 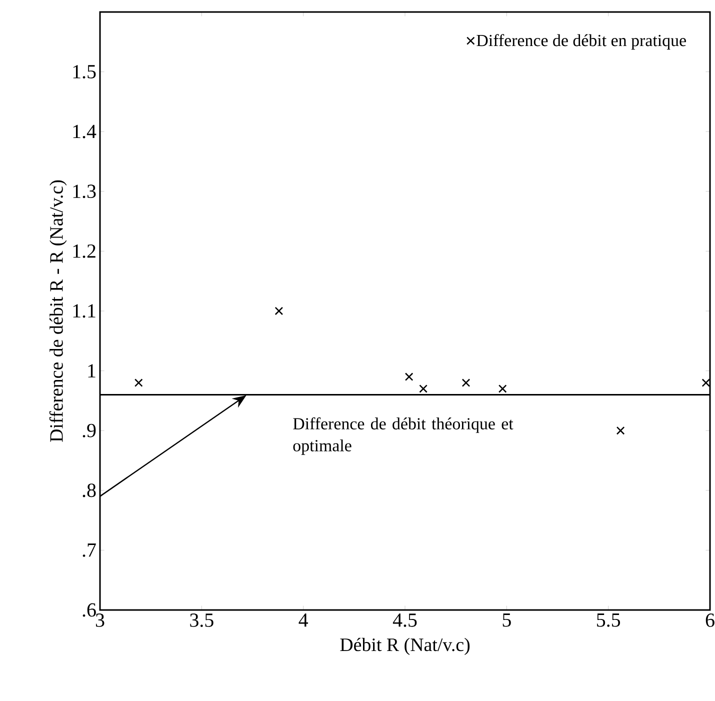 I want to click on y-tick-label: 1.3, so click(x=84, y=191).